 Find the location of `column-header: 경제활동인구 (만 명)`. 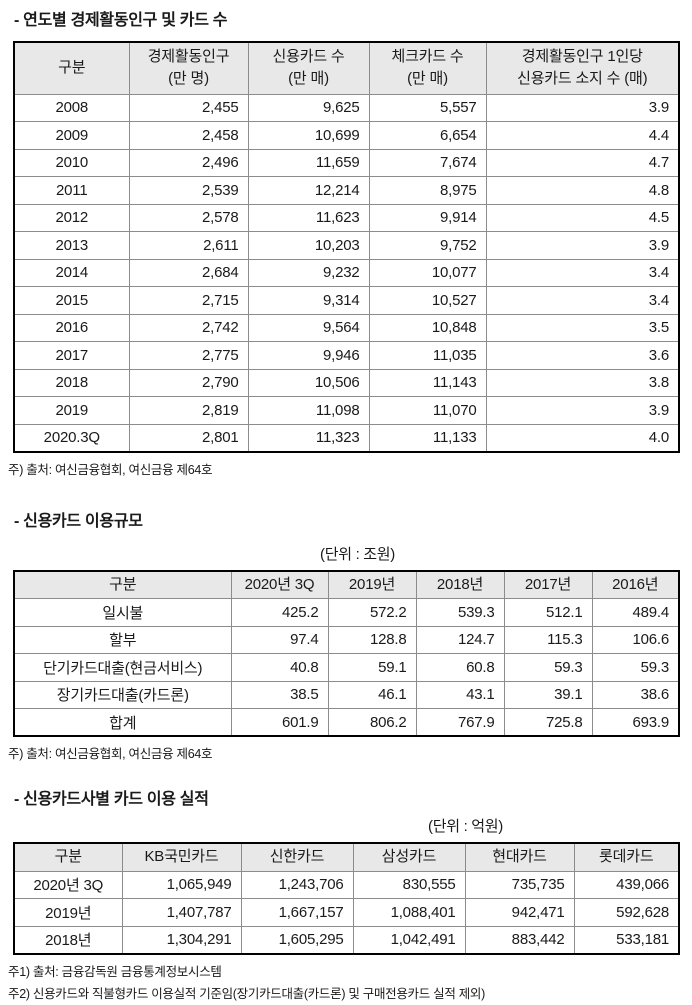

column-header: 경제활동인구 (만 명) is located at coordinates (188, 68).